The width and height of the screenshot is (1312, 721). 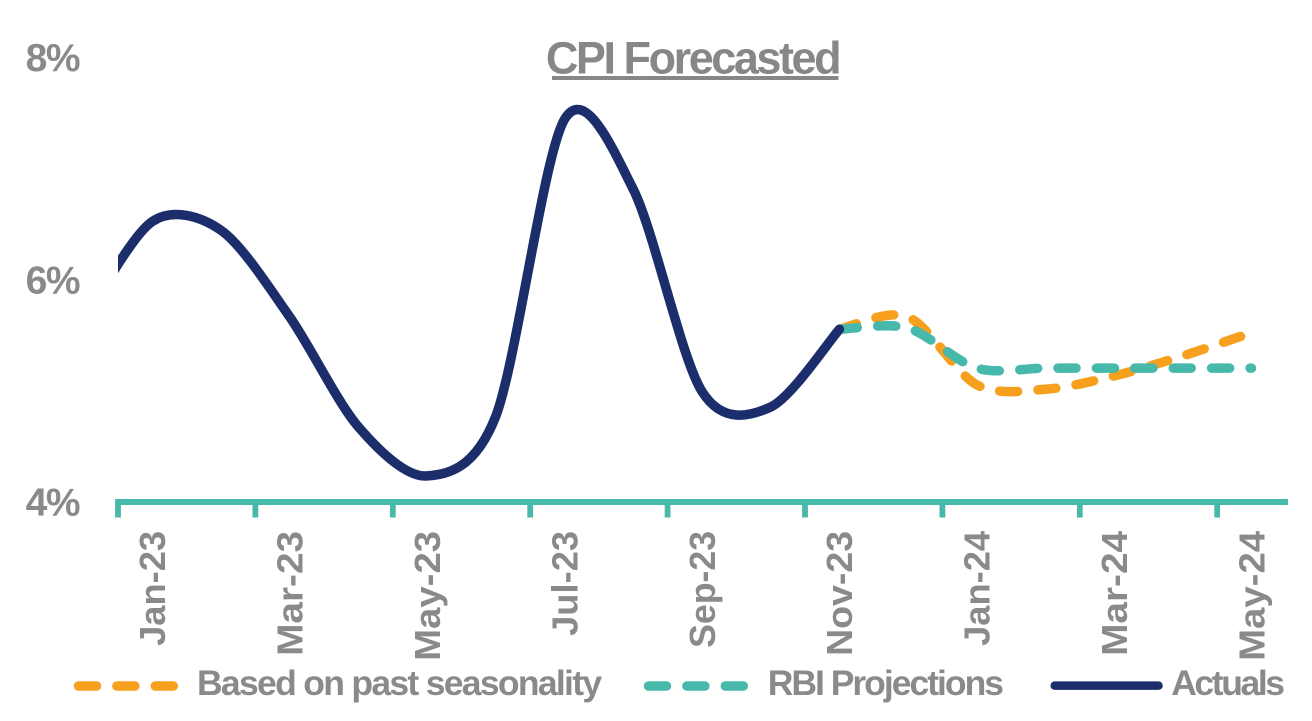 I want to click on svg-text: Nov-23, so click(x=839, y=593).